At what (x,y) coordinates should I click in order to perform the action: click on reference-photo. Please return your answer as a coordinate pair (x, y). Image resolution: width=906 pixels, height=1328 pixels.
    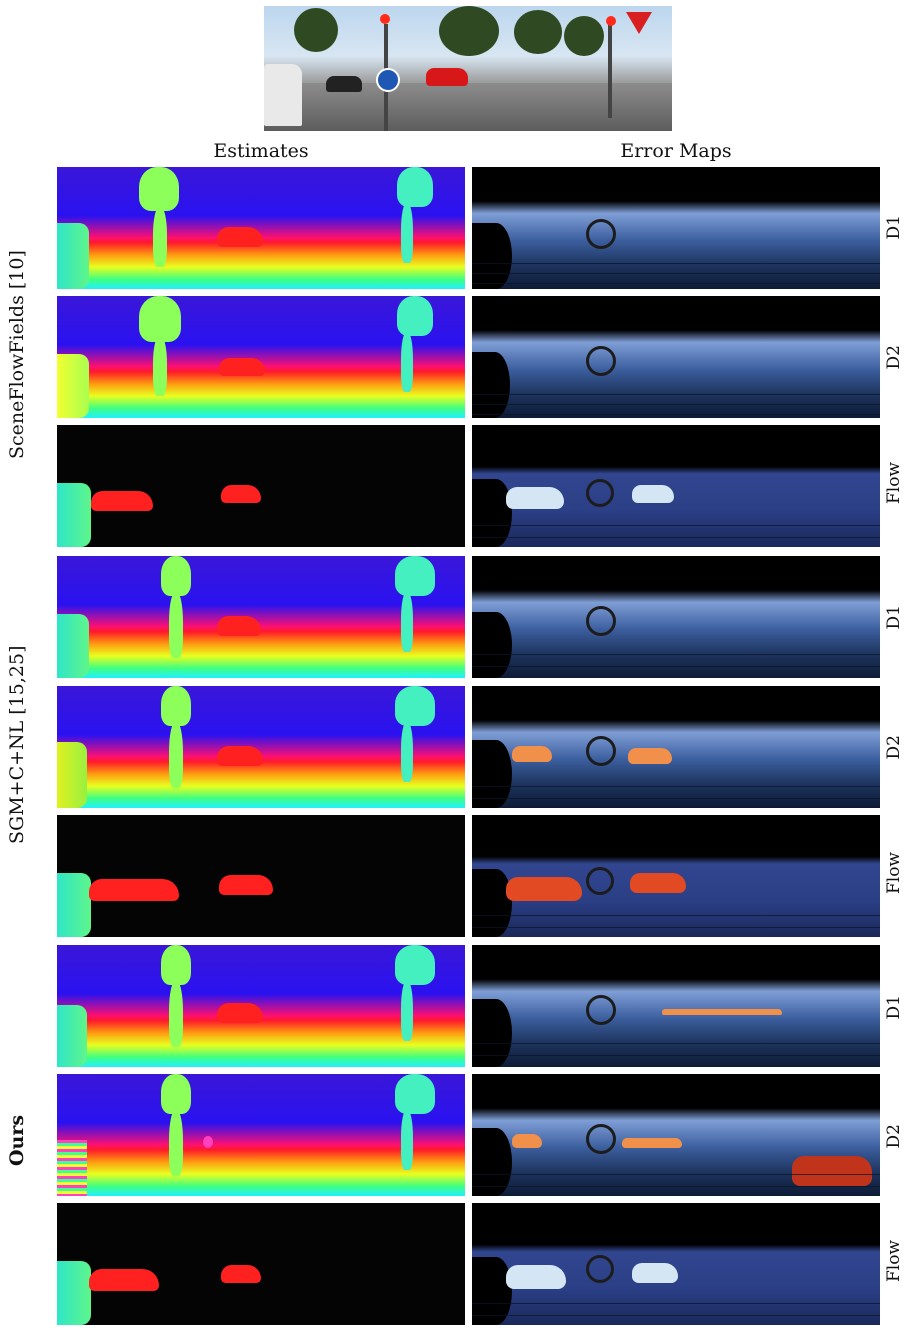
    Looking at the image, I should click on (468, 68).